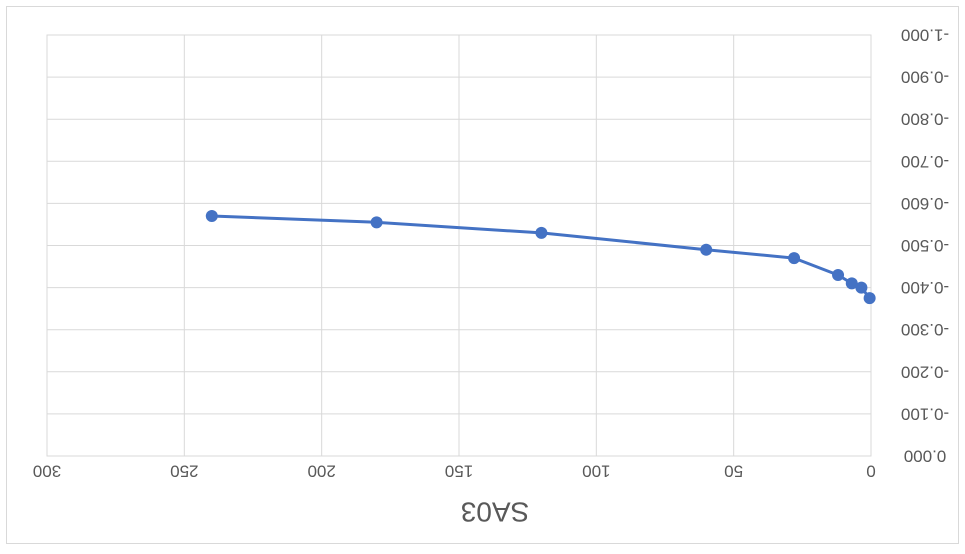  Describe the element at coordinates (925, 287) in the screenshot. I see `y-tick-label: -0.400` at that location.